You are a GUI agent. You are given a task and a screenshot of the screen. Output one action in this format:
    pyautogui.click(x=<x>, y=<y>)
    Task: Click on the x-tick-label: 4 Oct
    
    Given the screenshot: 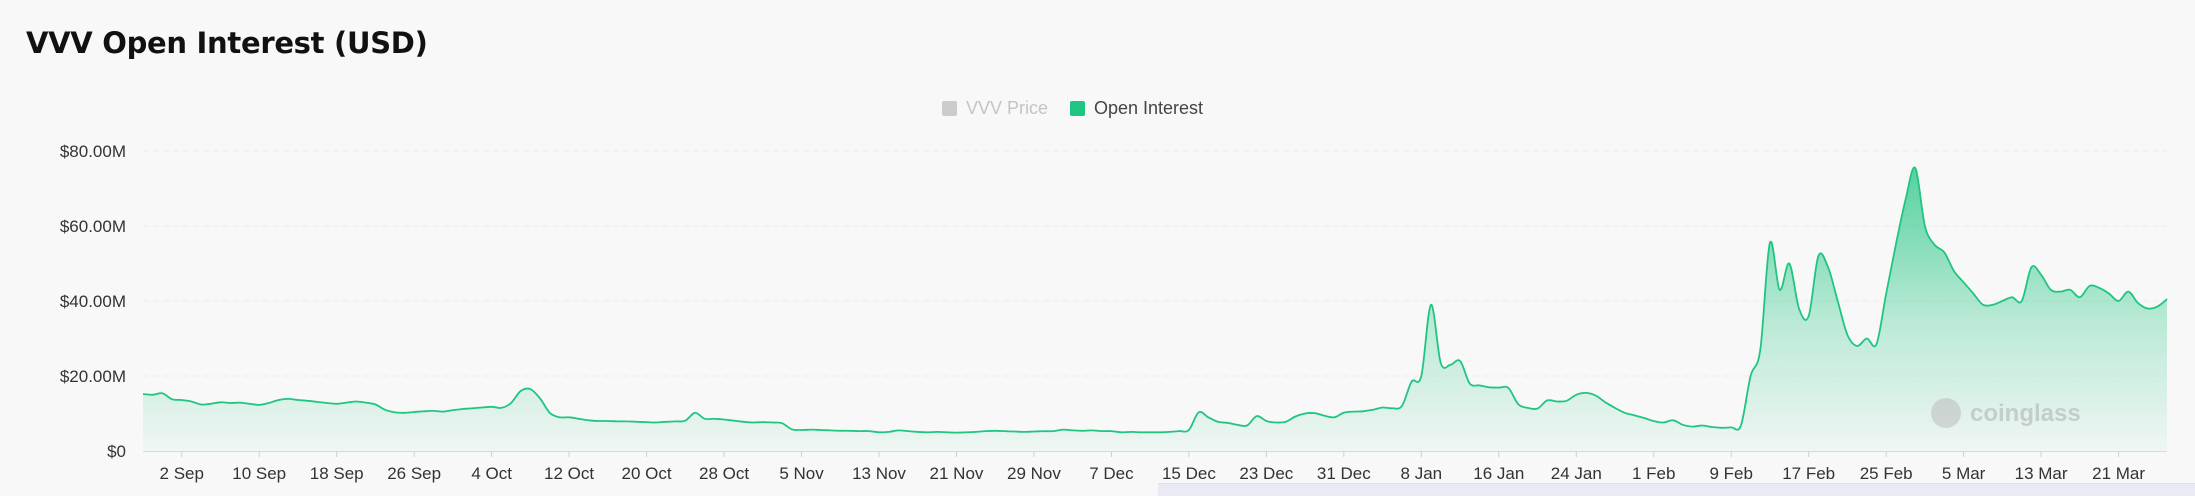 What is the action you would take?
    pyautogui.click(x=491, y=473)
    